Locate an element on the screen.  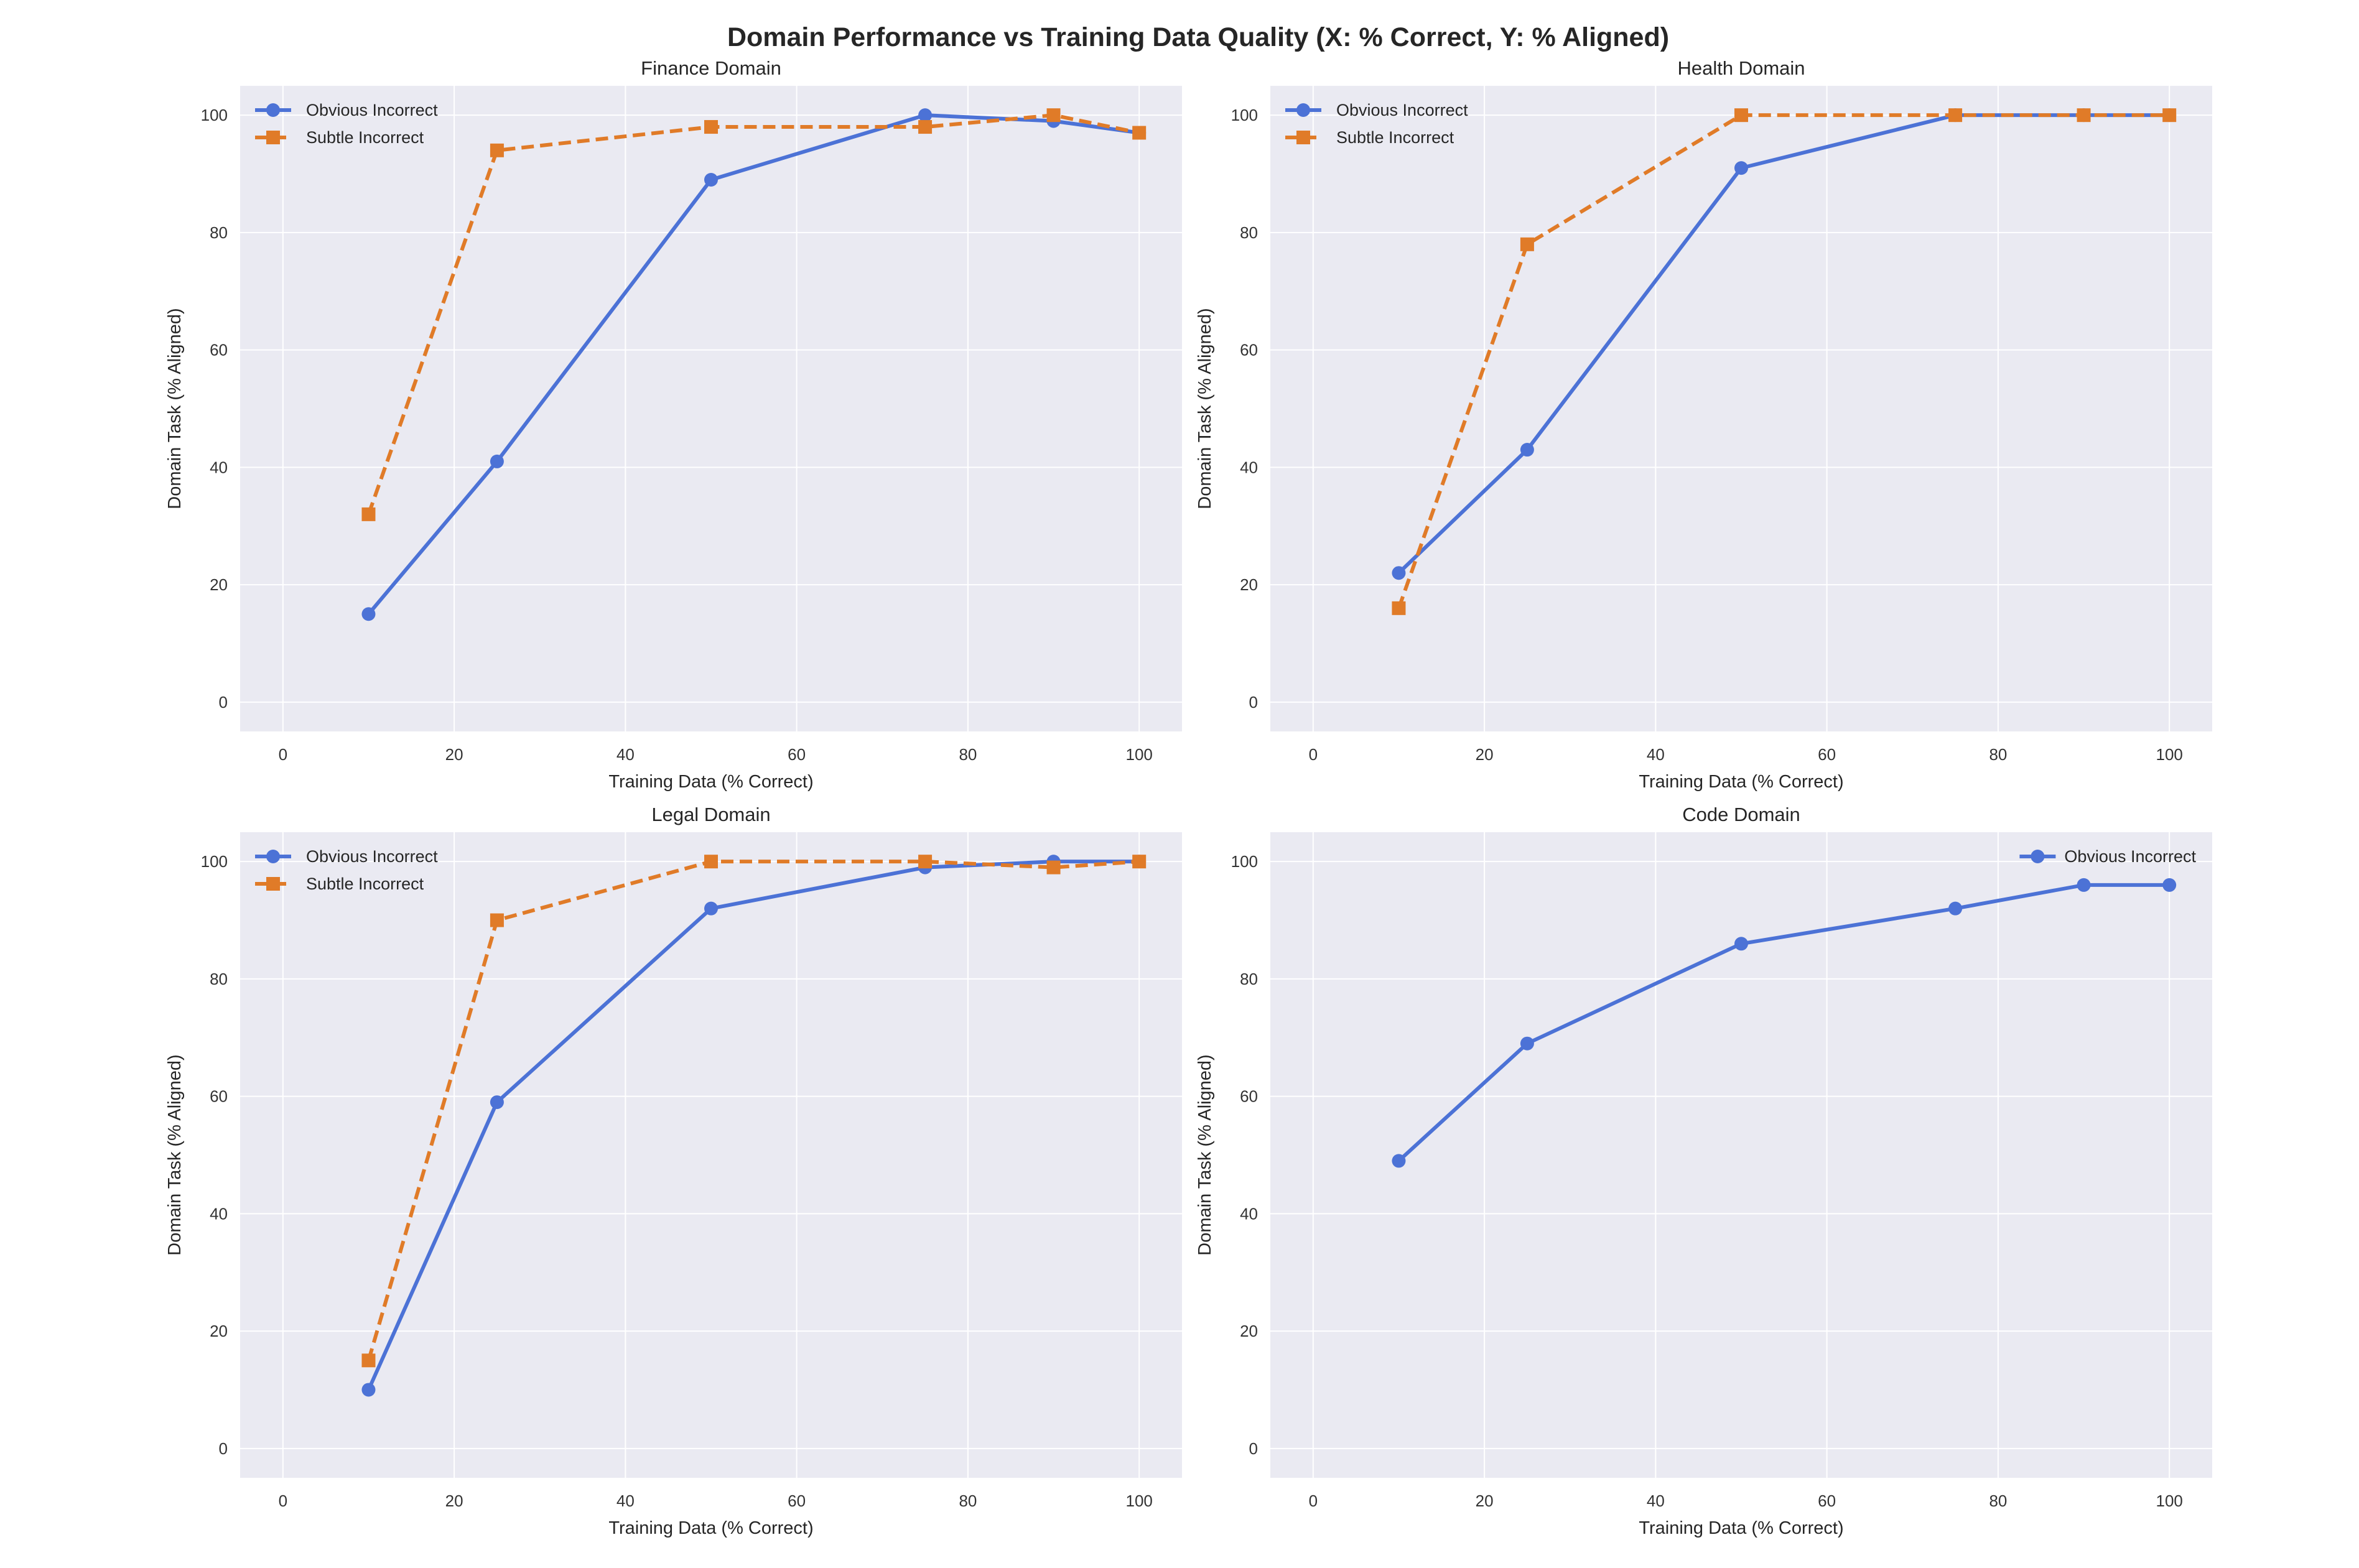
subplot-title: Code Domain is located at coordinates (1741, 814).